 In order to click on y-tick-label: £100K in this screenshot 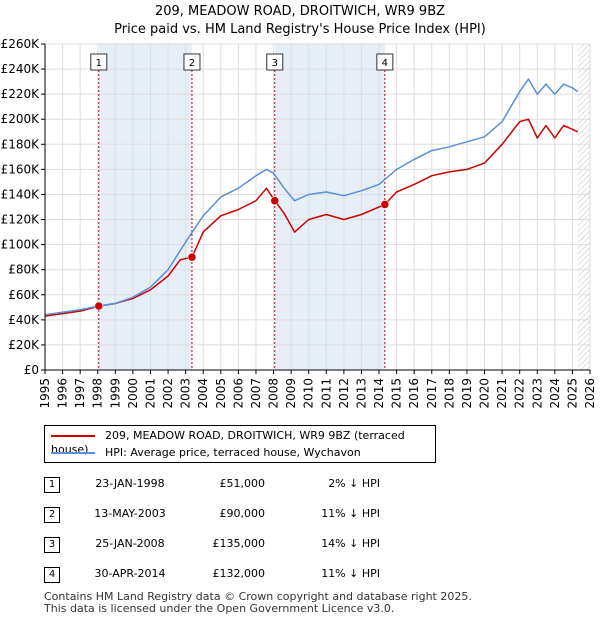, I will do `click(21, 245)`.